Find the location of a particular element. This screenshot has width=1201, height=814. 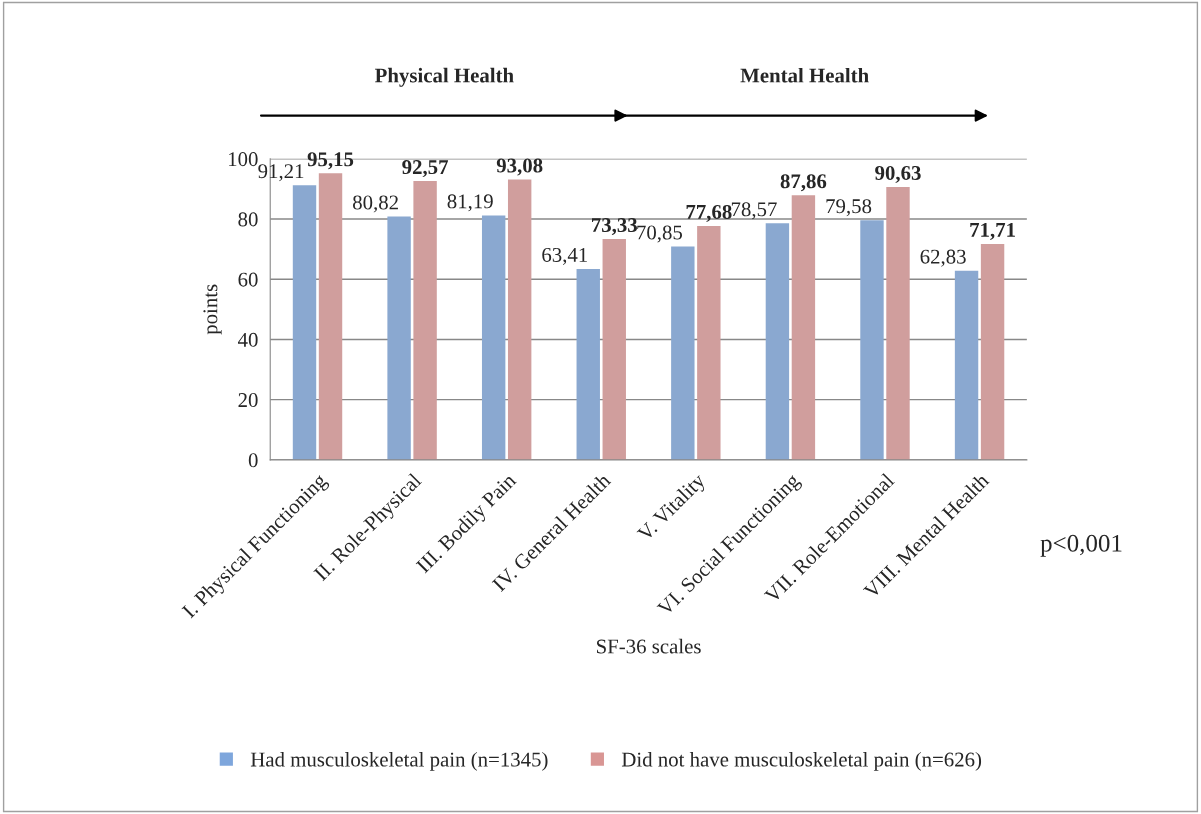

y-tick-label: 80 is located at coordinates (248, 219).